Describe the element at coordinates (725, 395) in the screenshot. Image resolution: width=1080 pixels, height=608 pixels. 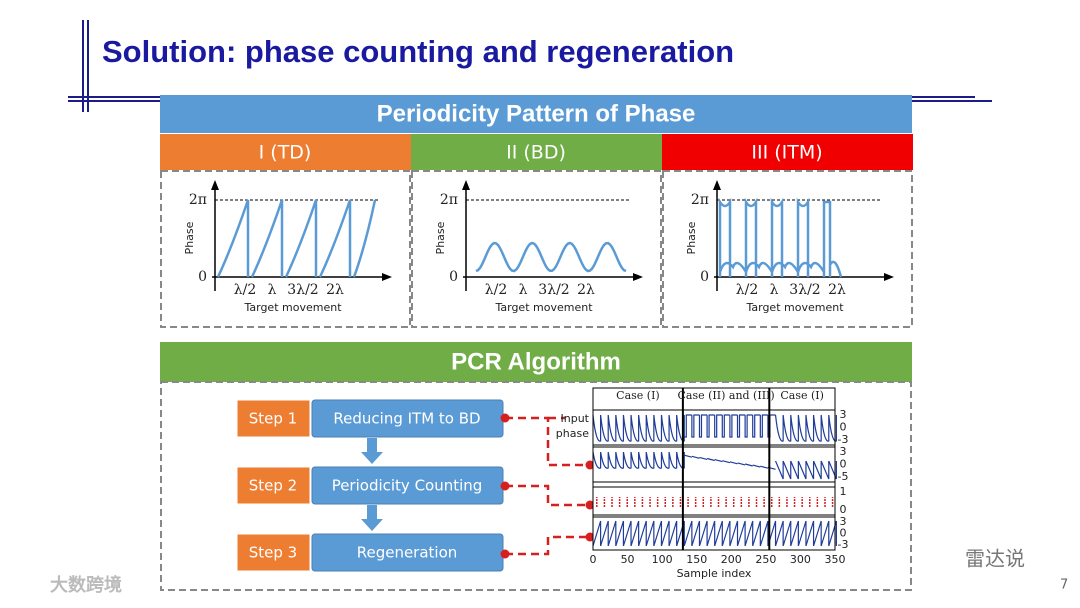
I see `case-label: Case (II) and (III)` at that location.